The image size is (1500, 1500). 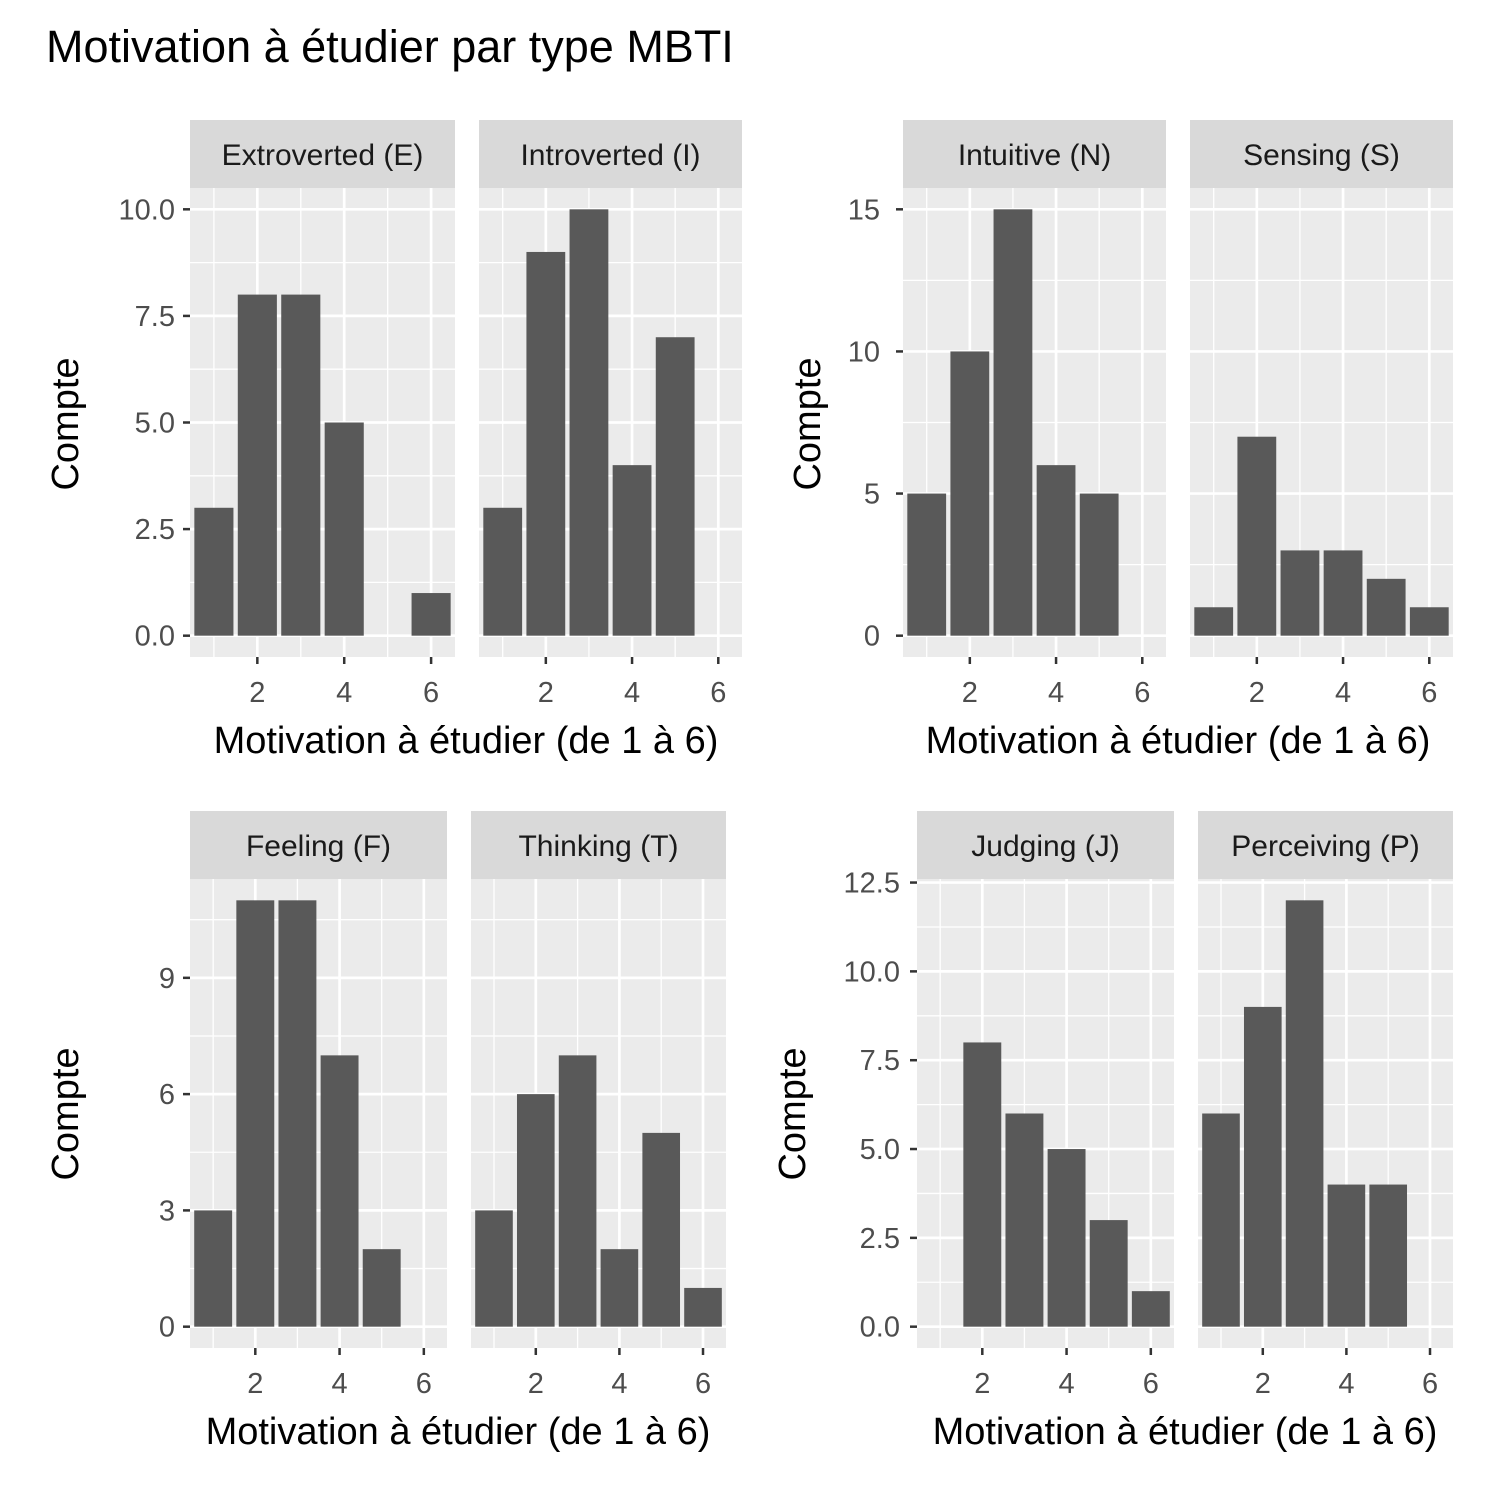 What do you see at coordinates (1034, 414) in the screenshot?
I see `facet-panel: Intuitive (N) 2 4 6` at bounding box center [1034, 414].